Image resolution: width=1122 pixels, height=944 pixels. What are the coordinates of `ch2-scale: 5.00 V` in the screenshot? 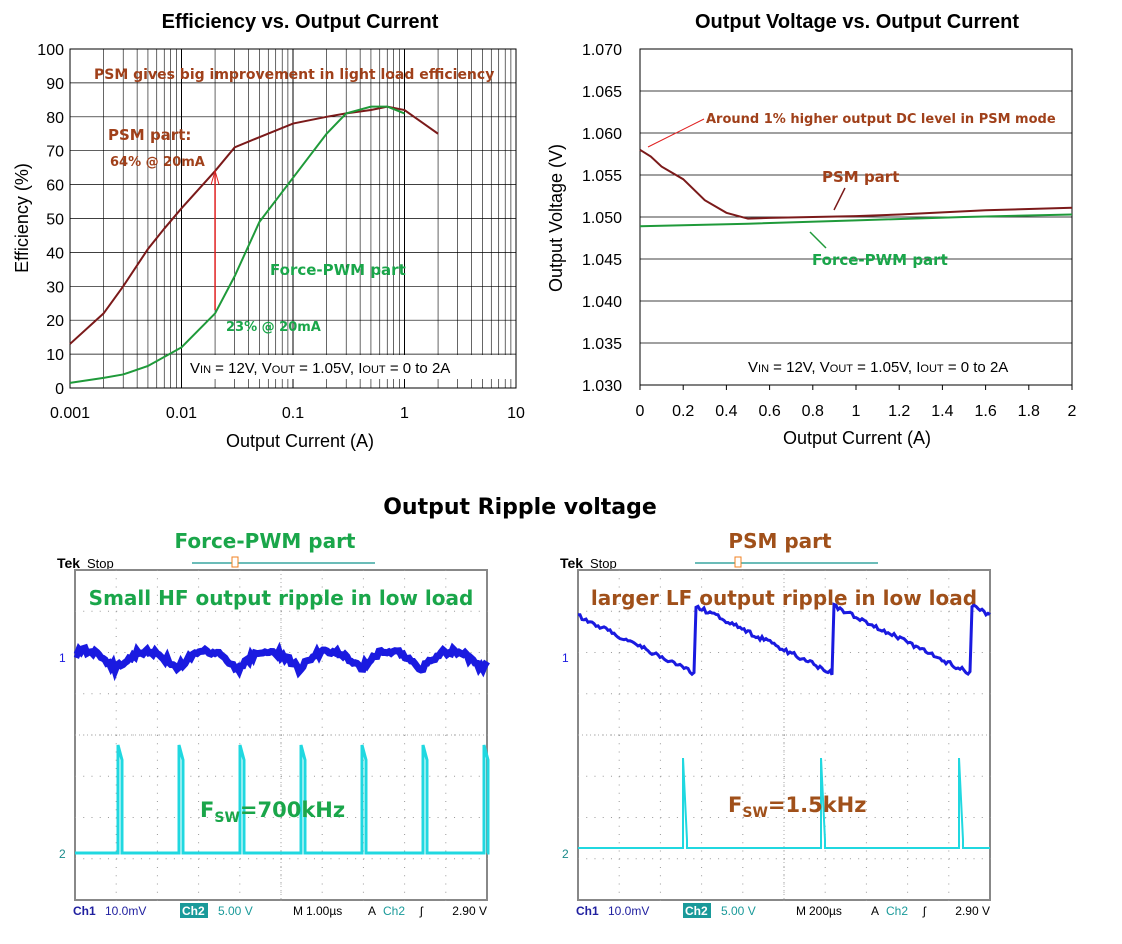 It's located at (738, 911).